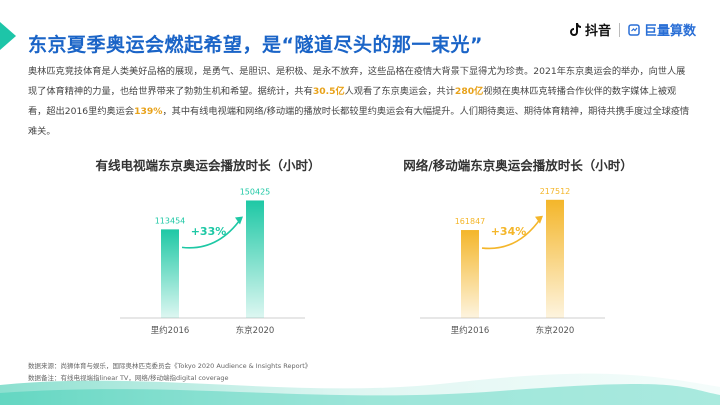 This screenshot has width=720, height=405. I want to click on page-title: 东京夏季奥运会燃起希望，是“隧道尽头的那一束光”, so click(255, 45).